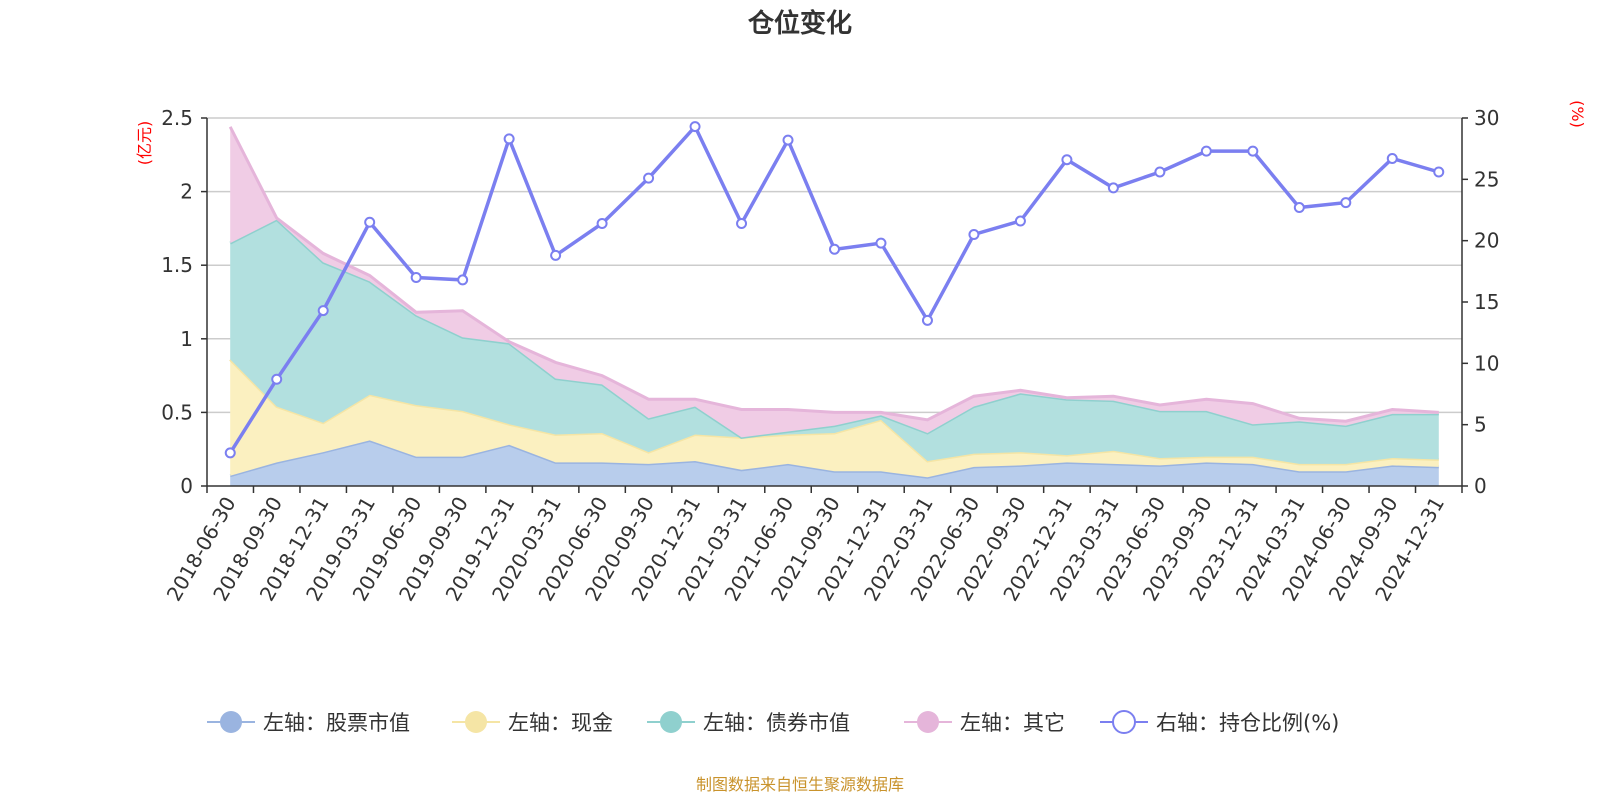 Image resolution: width=1600 pixels, height=800 pixels. What do you see at coordinates (336, 723) in the screenshot?
I see `legend-label-0: 左轴：股票市值` at bounding box center [336, 723].